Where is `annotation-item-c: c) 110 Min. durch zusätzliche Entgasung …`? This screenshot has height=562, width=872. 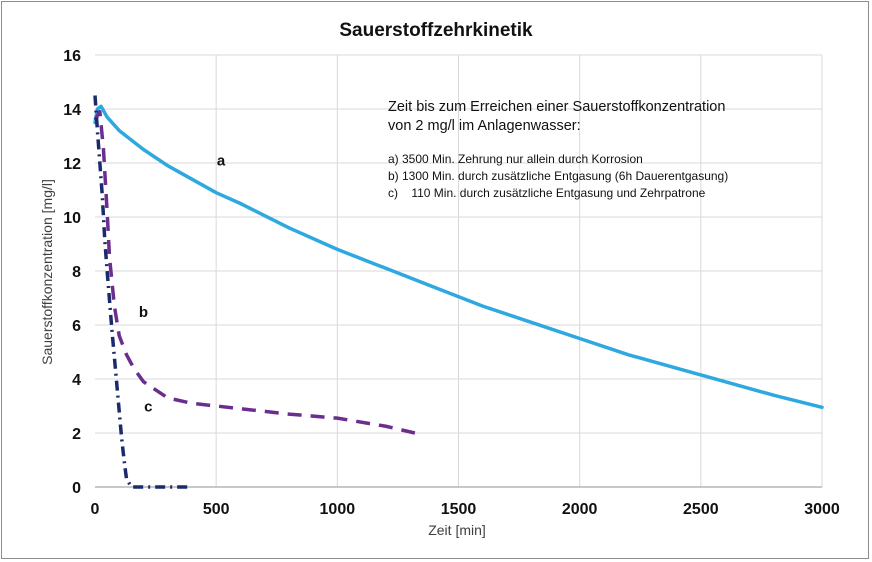
annotation-item-c: c) 110 Min. durch zusätzliche Entgasung … is located at coordinates (547, 193).